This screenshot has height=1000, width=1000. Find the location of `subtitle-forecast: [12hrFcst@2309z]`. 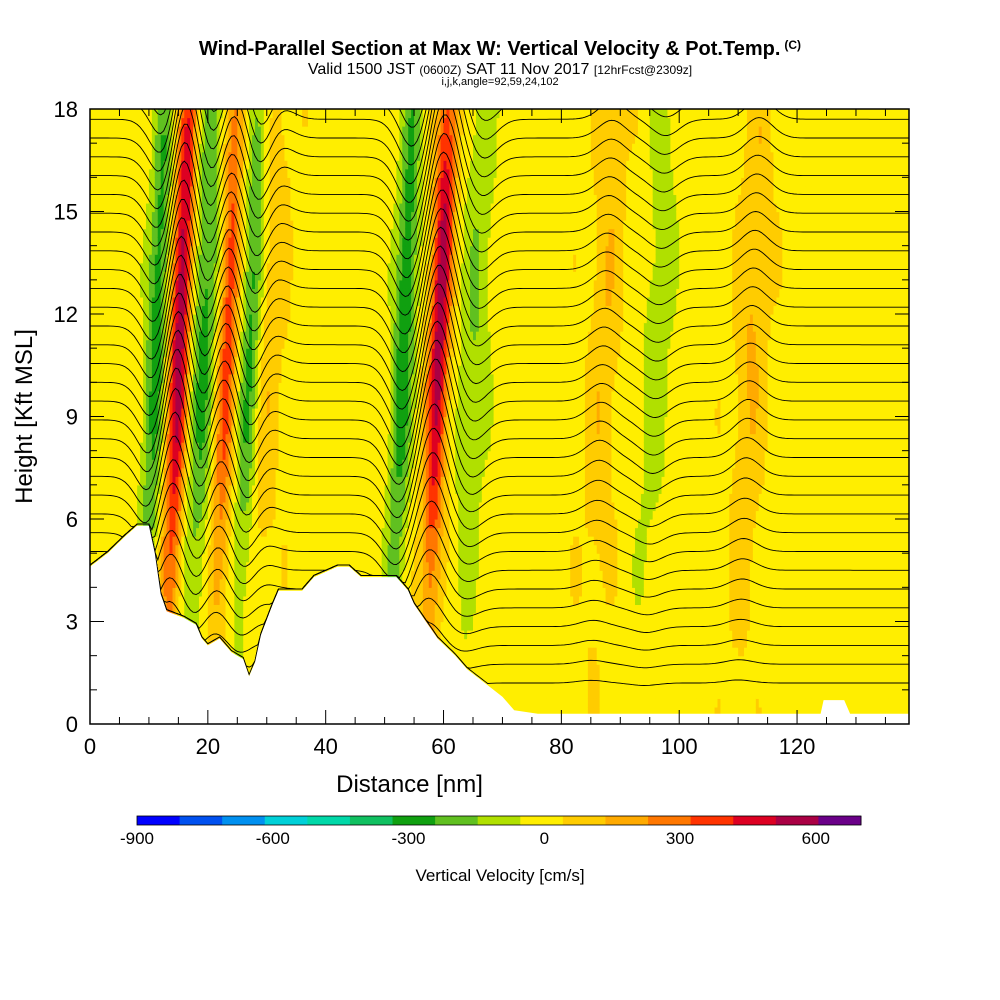

subtitle-forecast: [12hrFcst@2309z] is located at coordinates (643, 70).